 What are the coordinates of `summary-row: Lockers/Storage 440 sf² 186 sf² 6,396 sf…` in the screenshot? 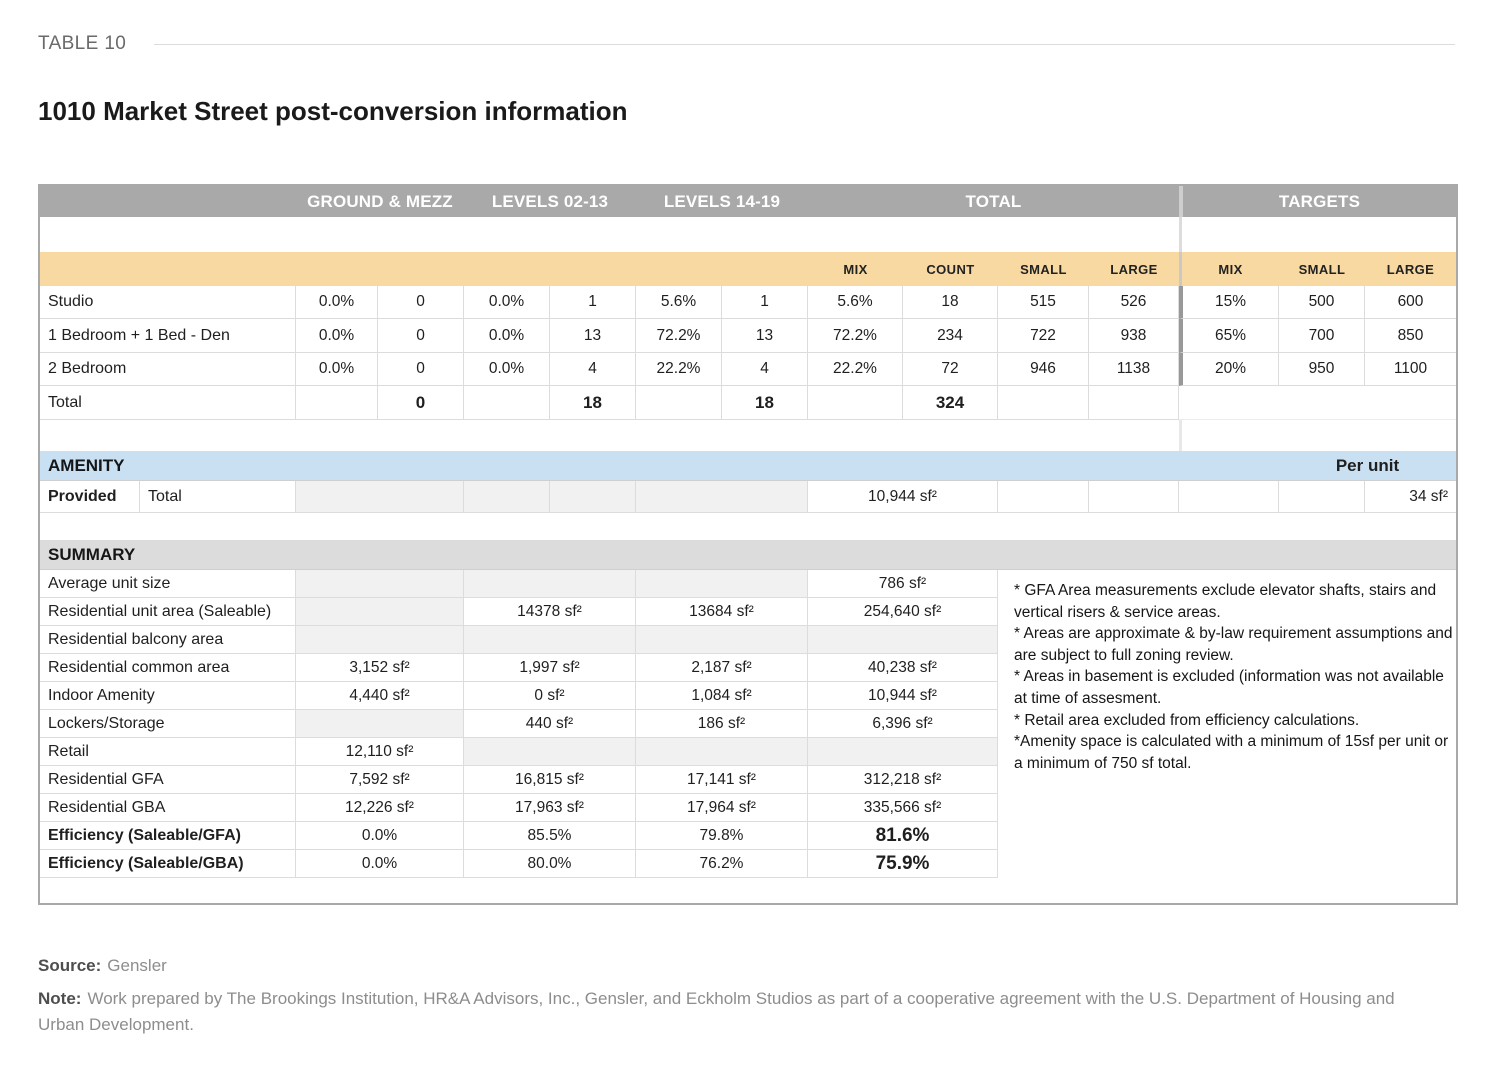 It's located at (748, 724).